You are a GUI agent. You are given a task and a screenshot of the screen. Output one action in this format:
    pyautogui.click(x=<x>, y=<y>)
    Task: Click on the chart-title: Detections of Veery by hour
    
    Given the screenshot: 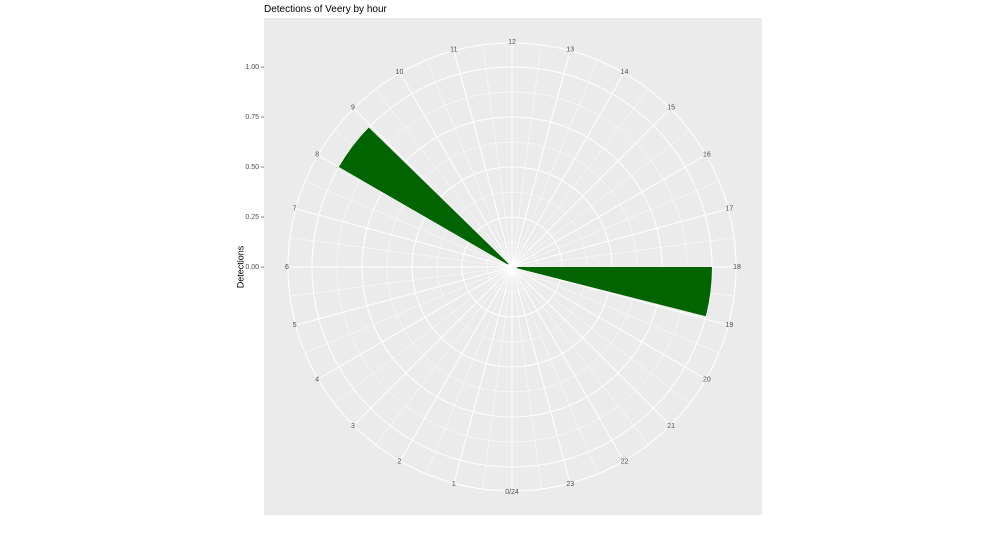 What is the action you would take?
    pyautogui.click(x=326, y=9)
    